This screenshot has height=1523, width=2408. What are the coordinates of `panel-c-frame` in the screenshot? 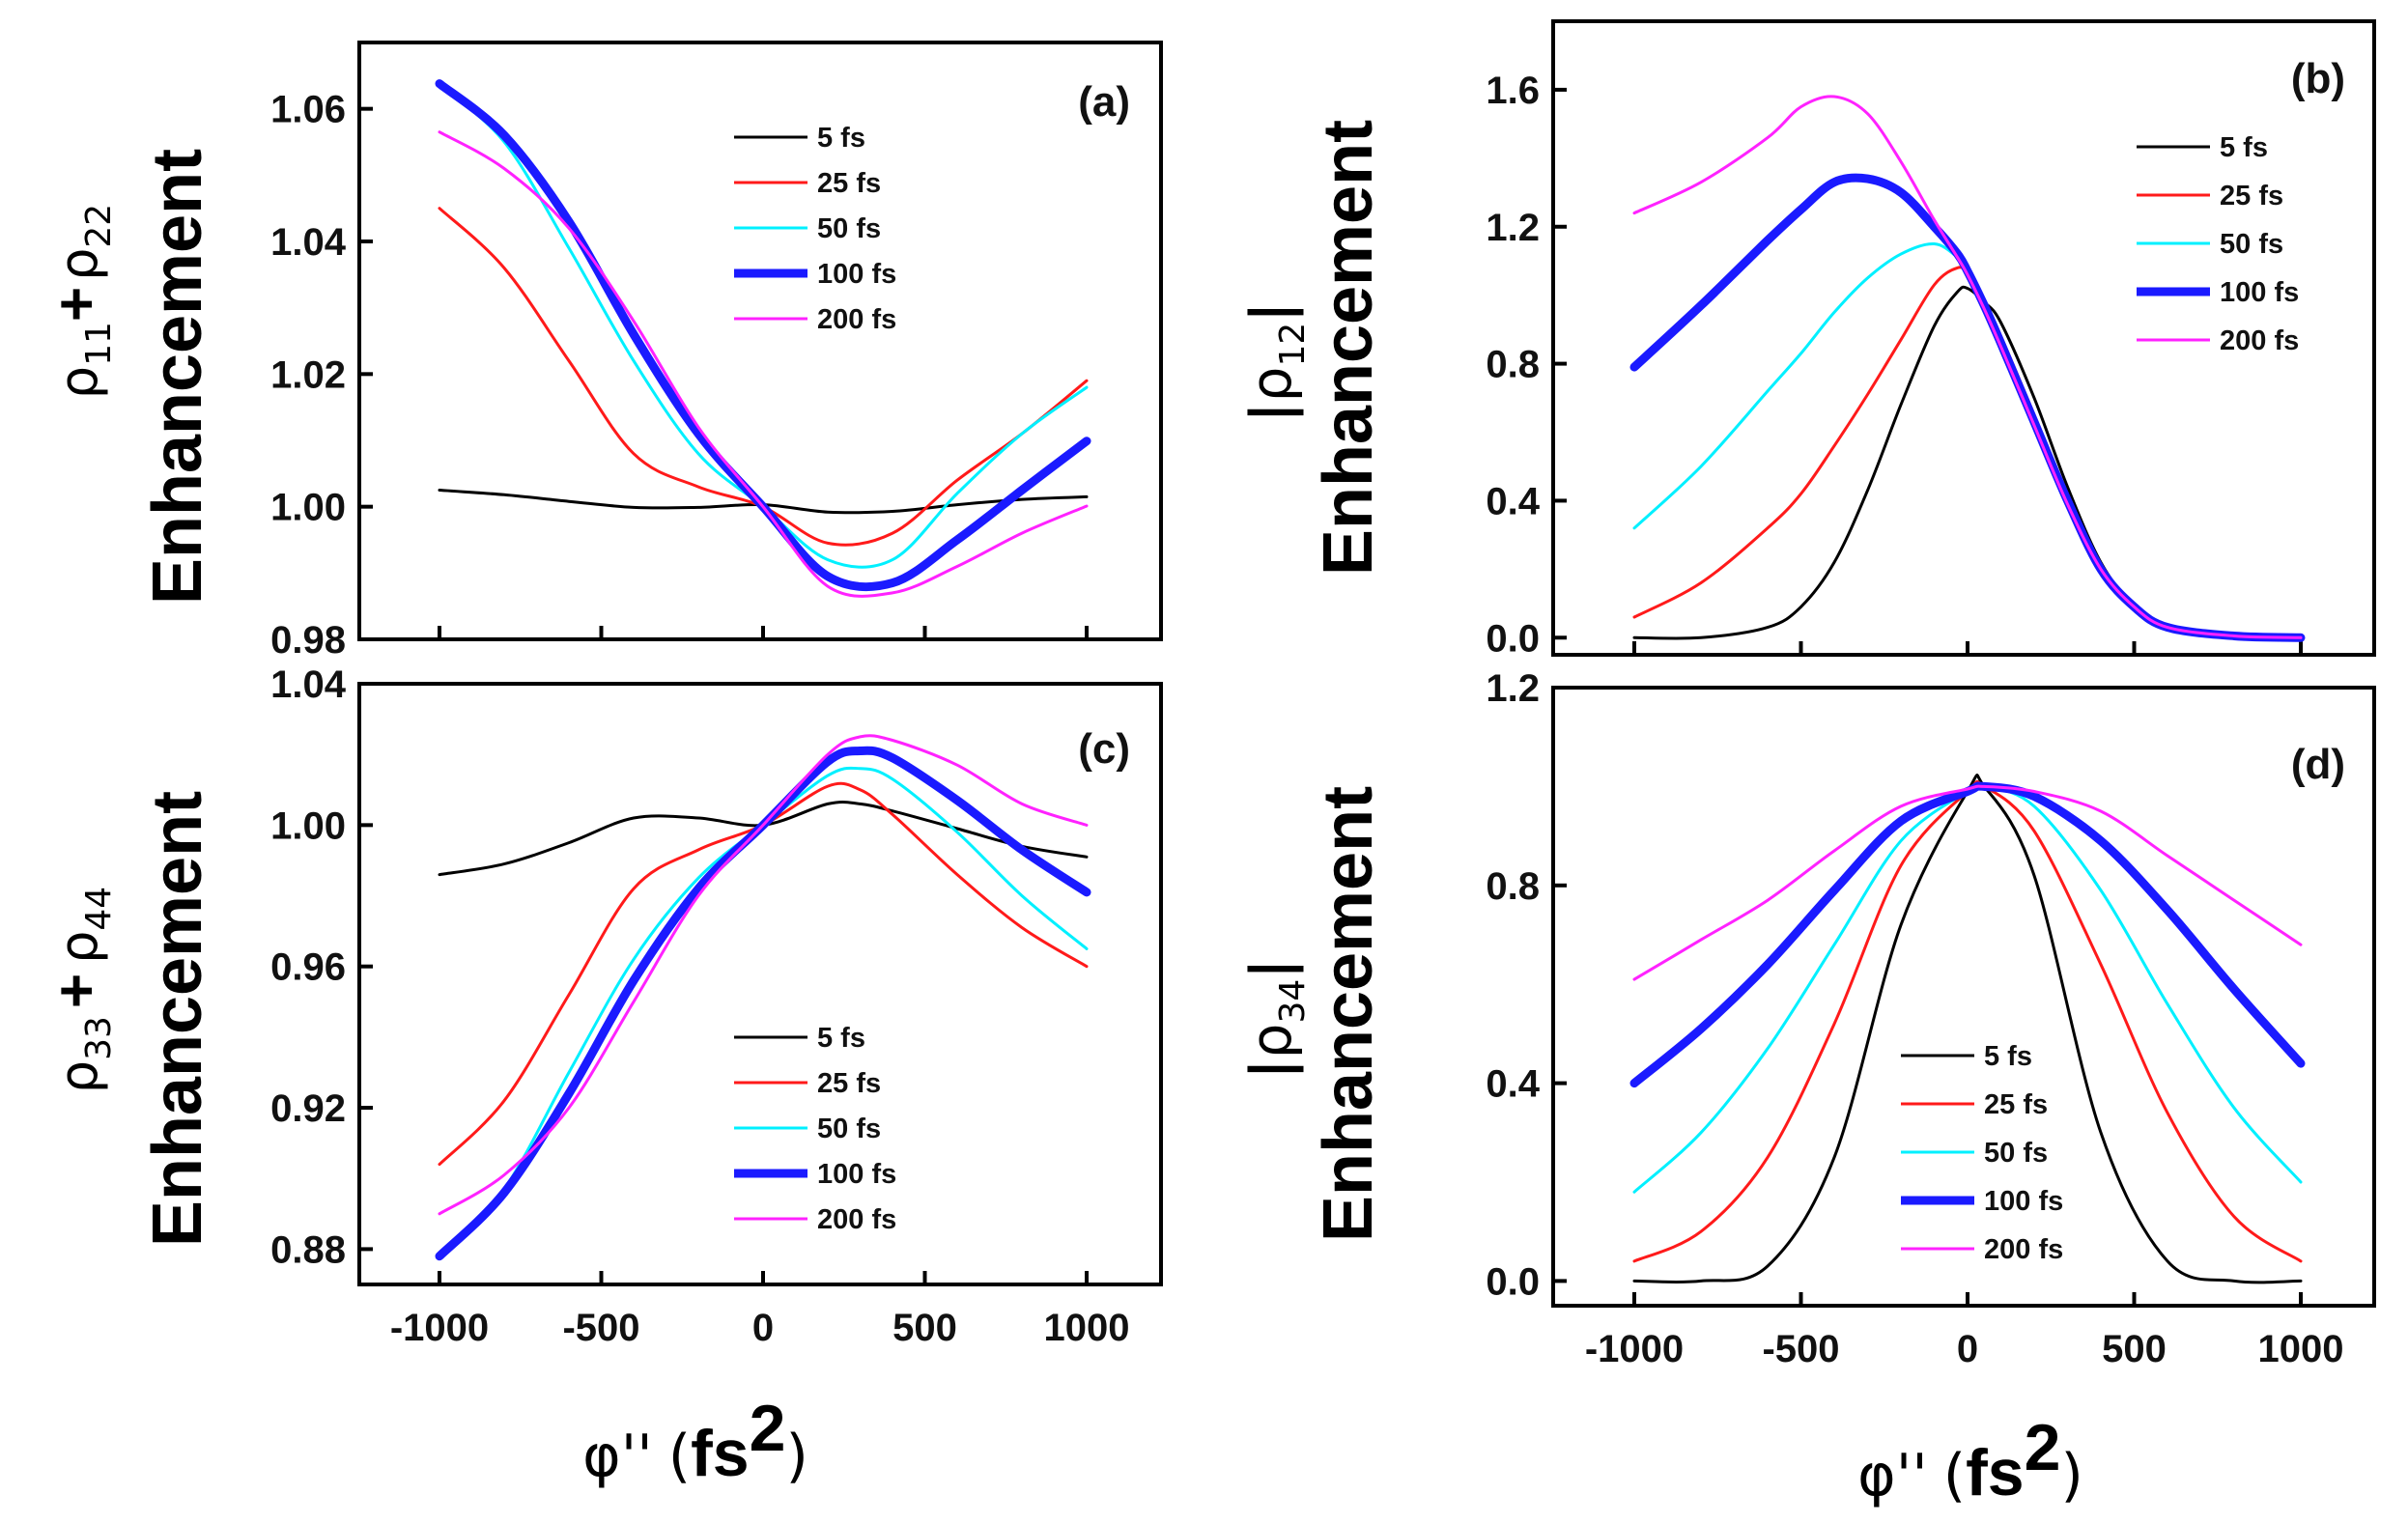 It's located at (760, 984).